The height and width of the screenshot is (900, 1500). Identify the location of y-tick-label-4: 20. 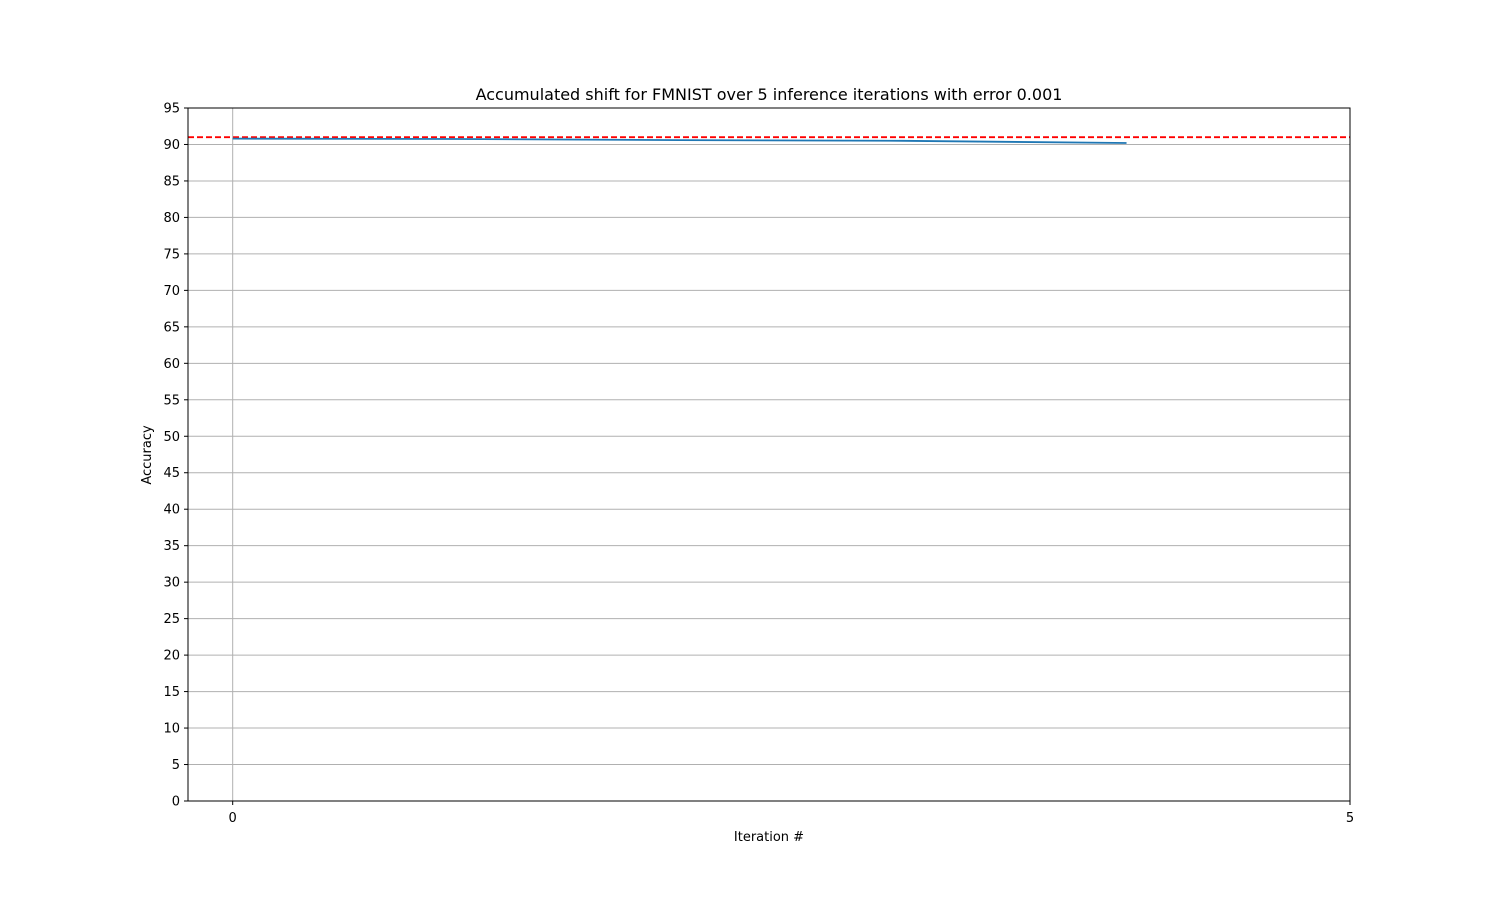
(171, 656).